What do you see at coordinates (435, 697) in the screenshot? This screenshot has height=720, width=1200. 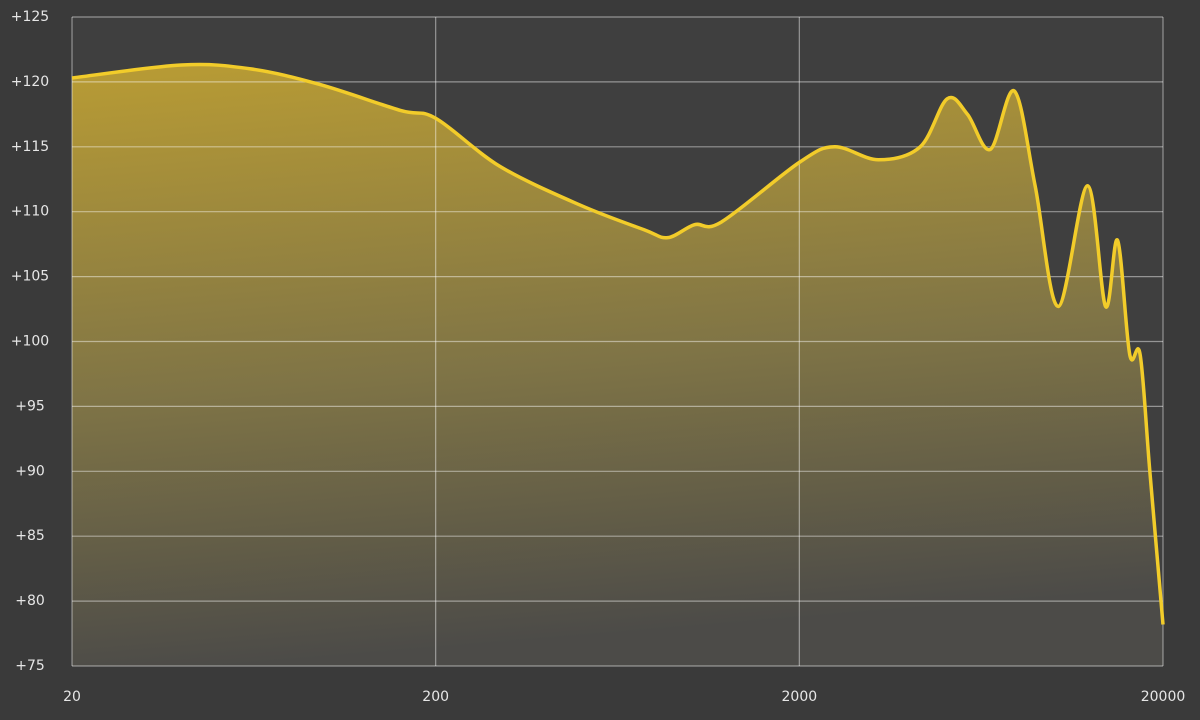 I see `x-tick-label: 200` at bounding box center [435, 697].